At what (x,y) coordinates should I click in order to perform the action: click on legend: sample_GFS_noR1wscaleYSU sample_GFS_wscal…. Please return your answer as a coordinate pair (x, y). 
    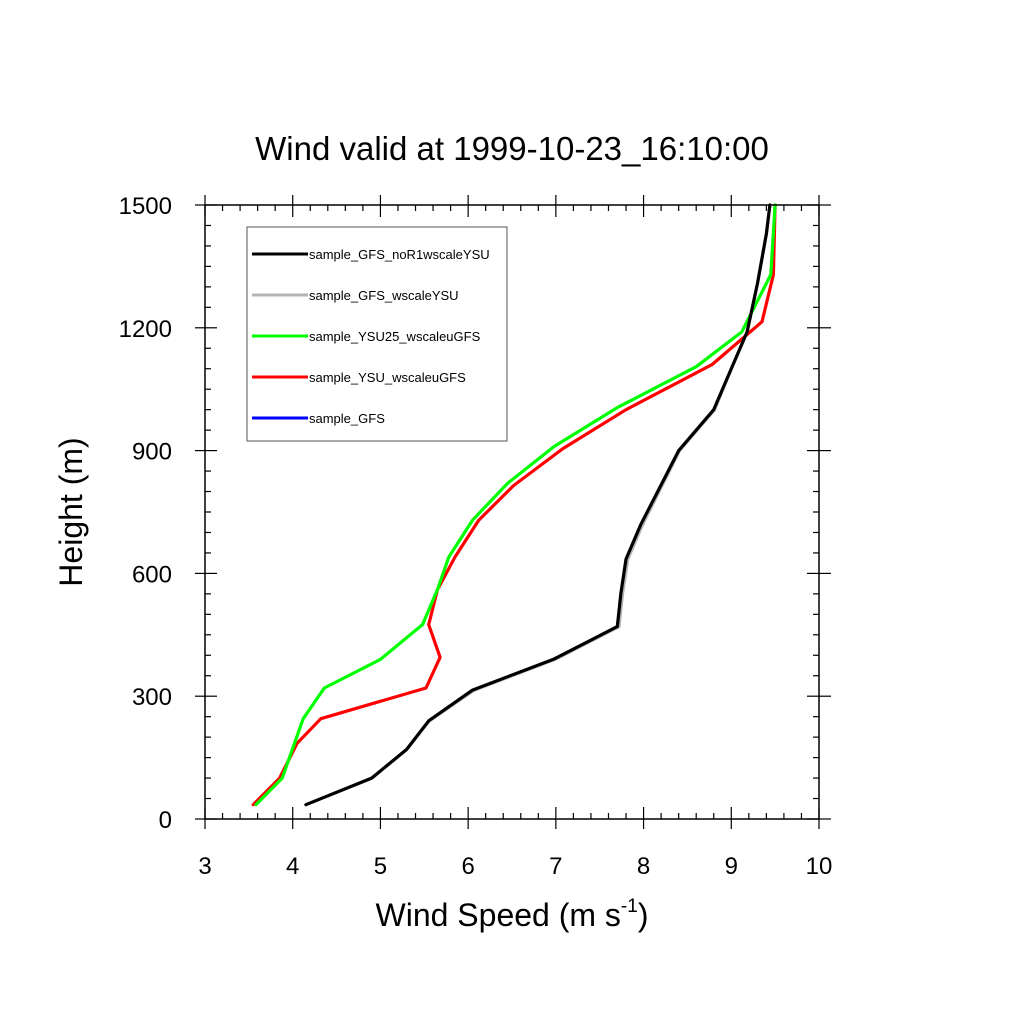
    Looking at the image, I should click on (377, 334).